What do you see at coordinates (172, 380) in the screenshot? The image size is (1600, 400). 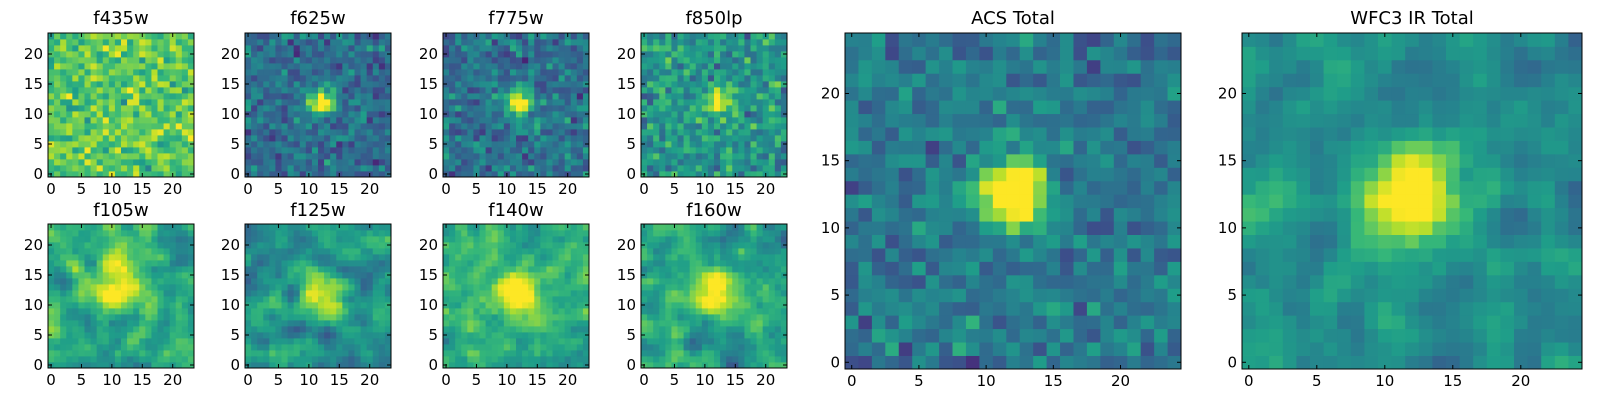 I see `x-tick-label: 20` at bounding box center [172, 380].